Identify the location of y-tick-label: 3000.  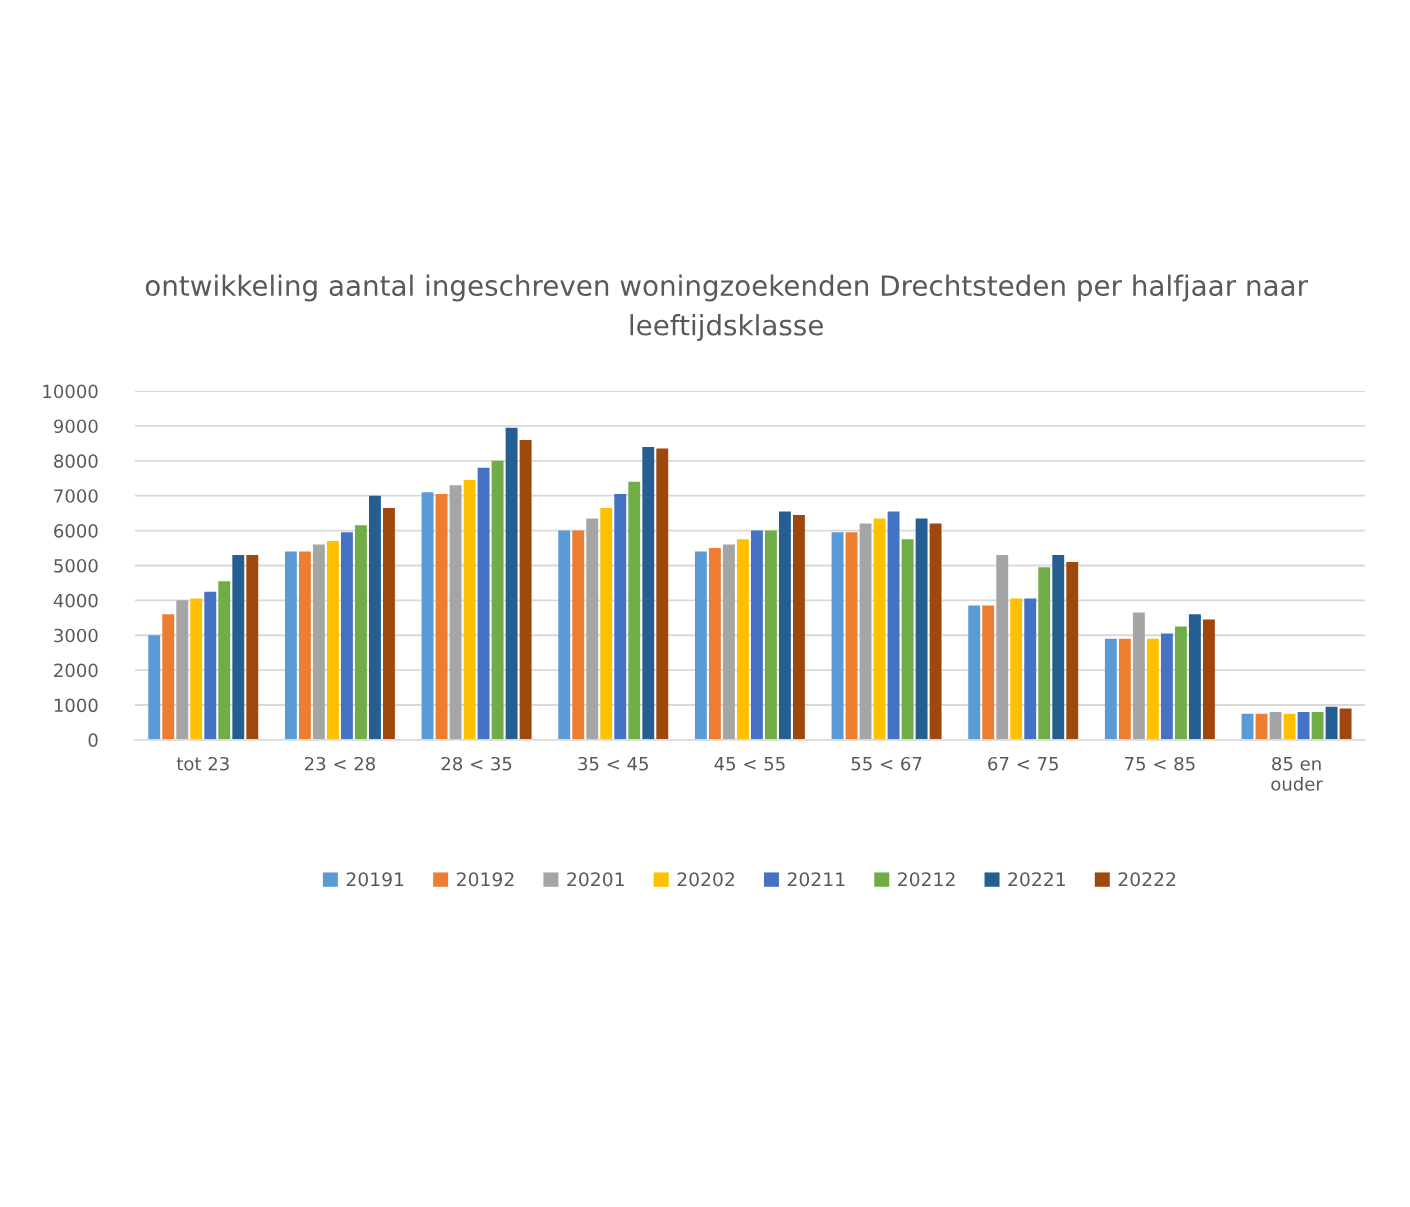
(76, 635).